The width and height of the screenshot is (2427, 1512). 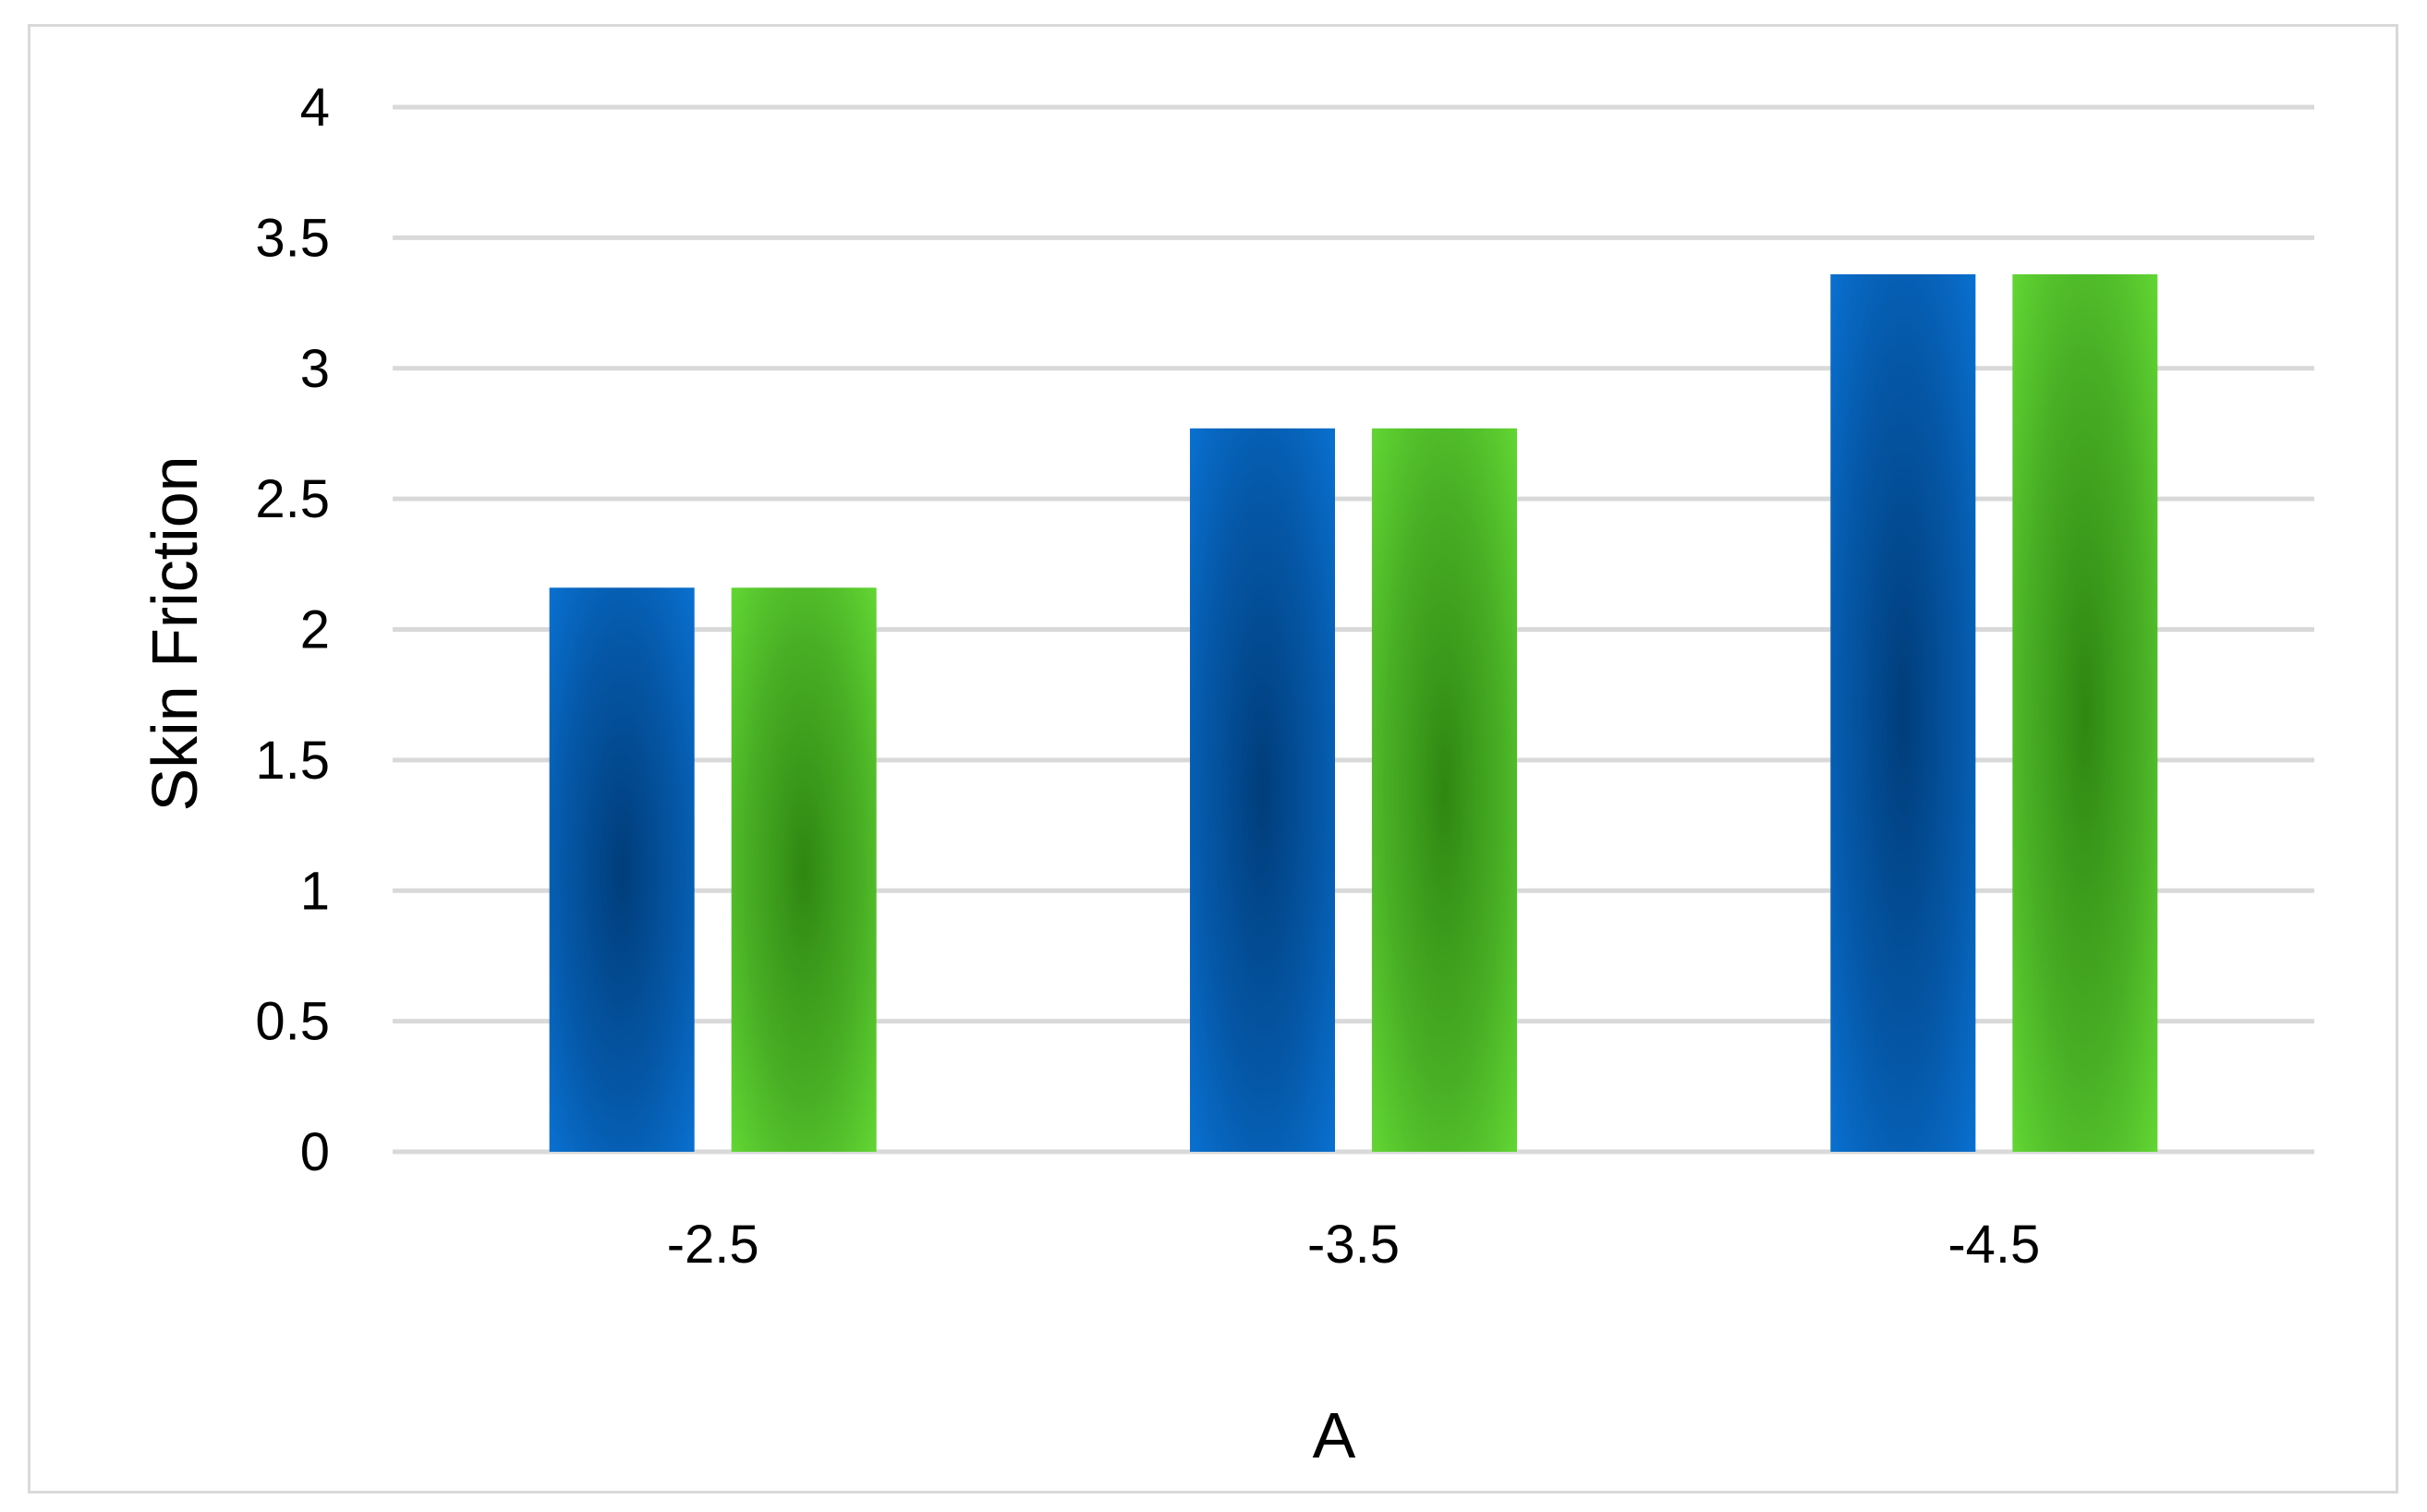 What do you see at coordinates (713, 1245) in the screenshot?
I see `x-tick-label: -2.5` at bounding box center [713, 1245].